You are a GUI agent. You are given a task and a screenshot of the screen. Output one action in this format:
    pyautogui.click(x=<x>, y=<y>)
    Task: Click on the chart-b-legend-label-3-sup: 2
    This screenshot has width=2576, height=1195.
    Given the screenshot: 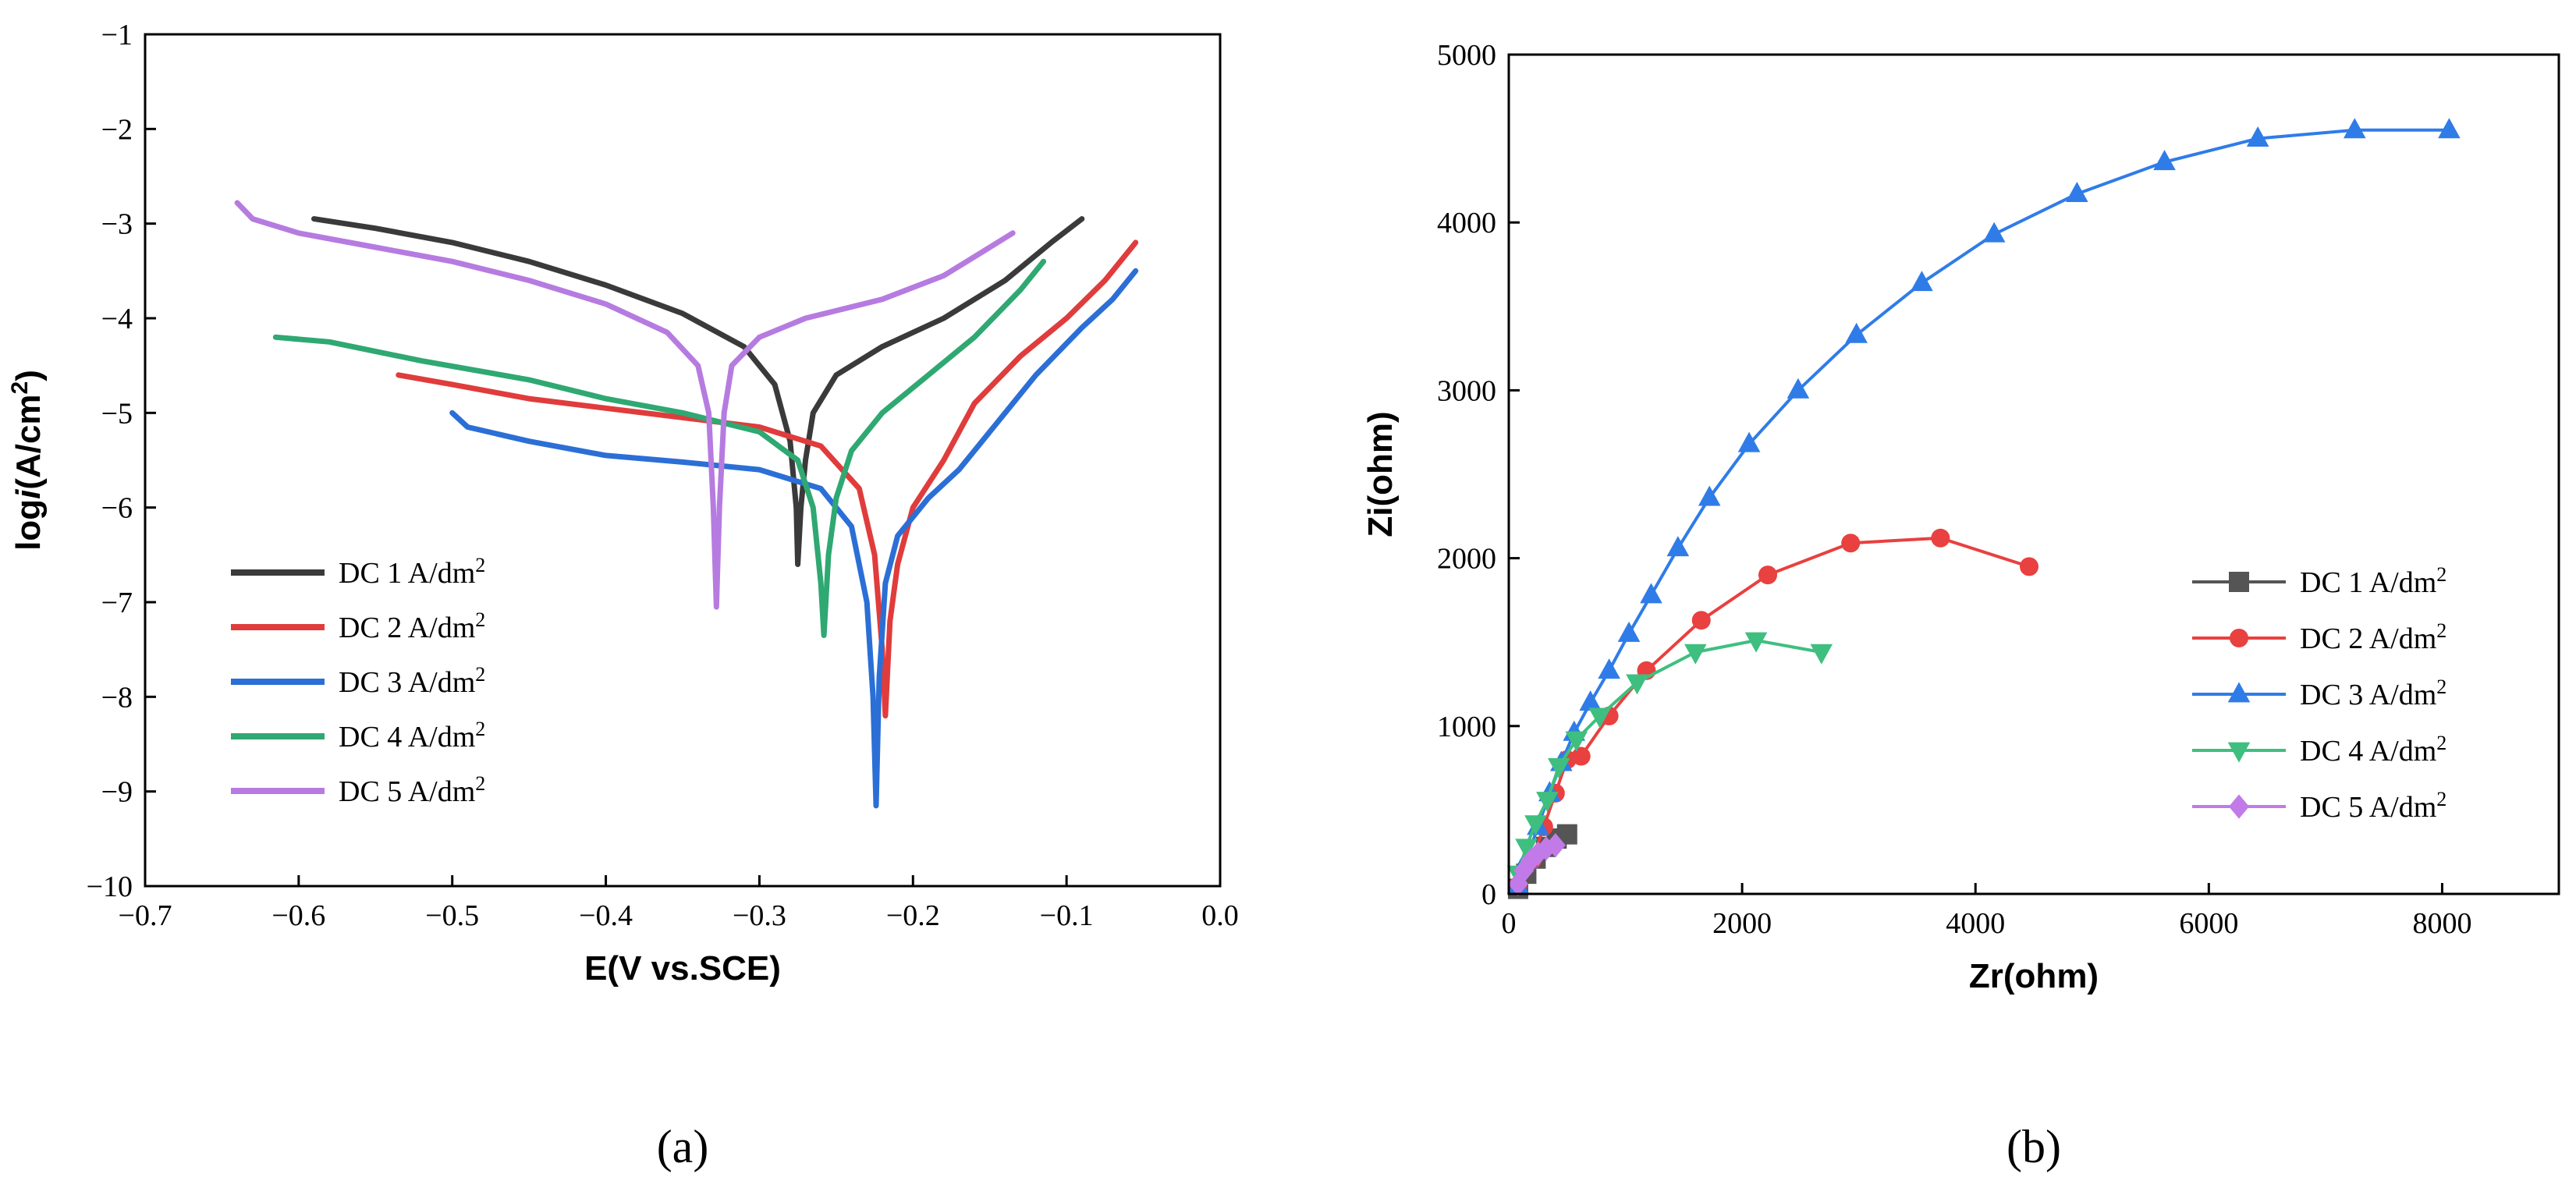 What is the action you would take?
    pyautogui.click(x=2441, y=687)
    